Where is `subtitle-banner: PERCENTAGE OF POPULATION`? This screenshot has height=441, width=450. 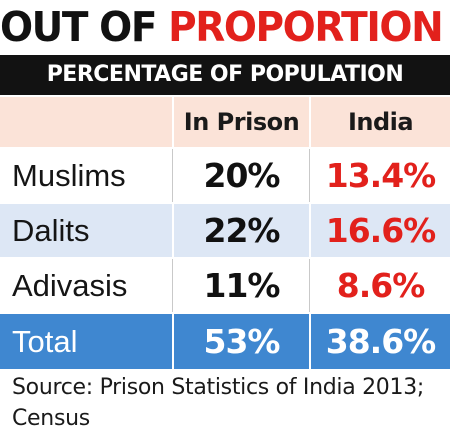 subtitle-banner: PERCENTAGE OF POPULATION is located at coordinates (225, 75).